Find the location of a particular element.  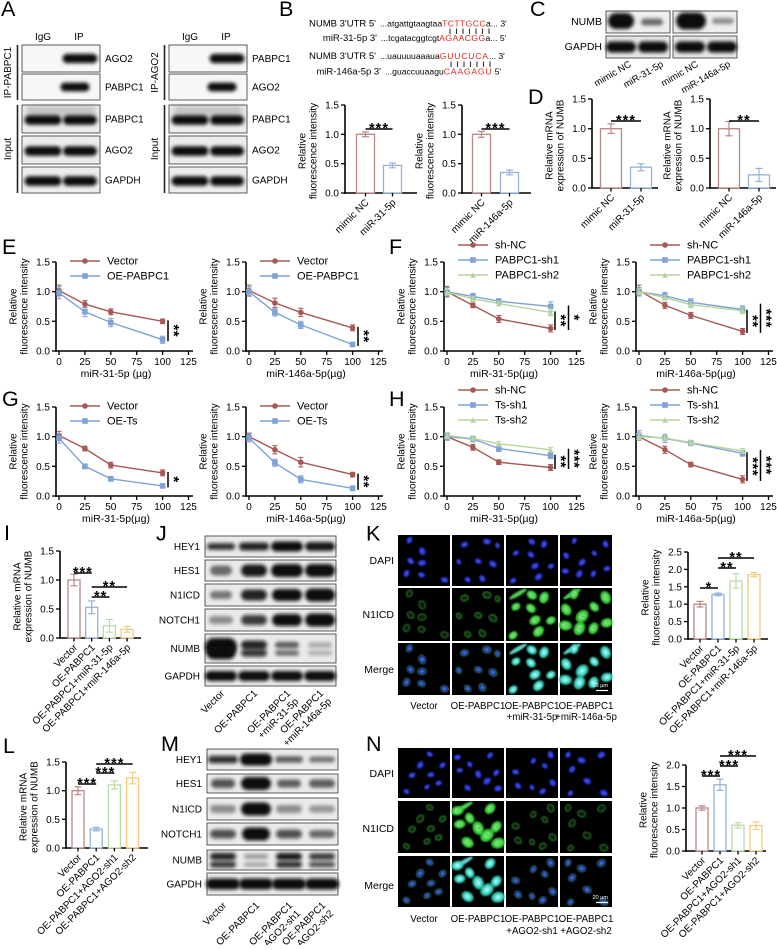

svg-text: IgG is located at coordinates (43, 37).